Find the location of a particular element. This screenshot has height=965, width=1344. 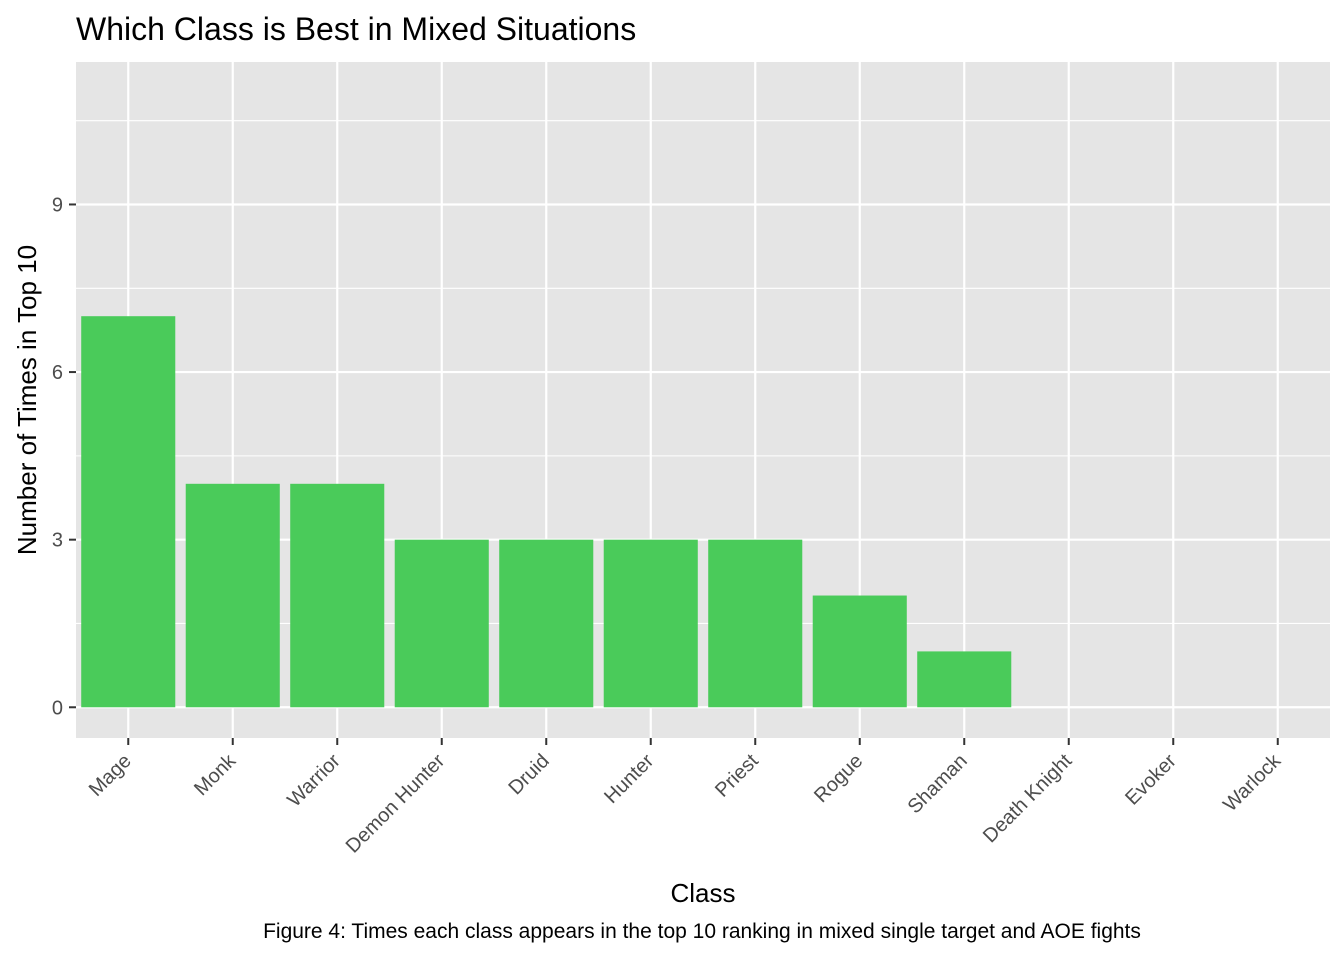

x-tick-label-hunter: Hunter is located at coordinates (629, 779).